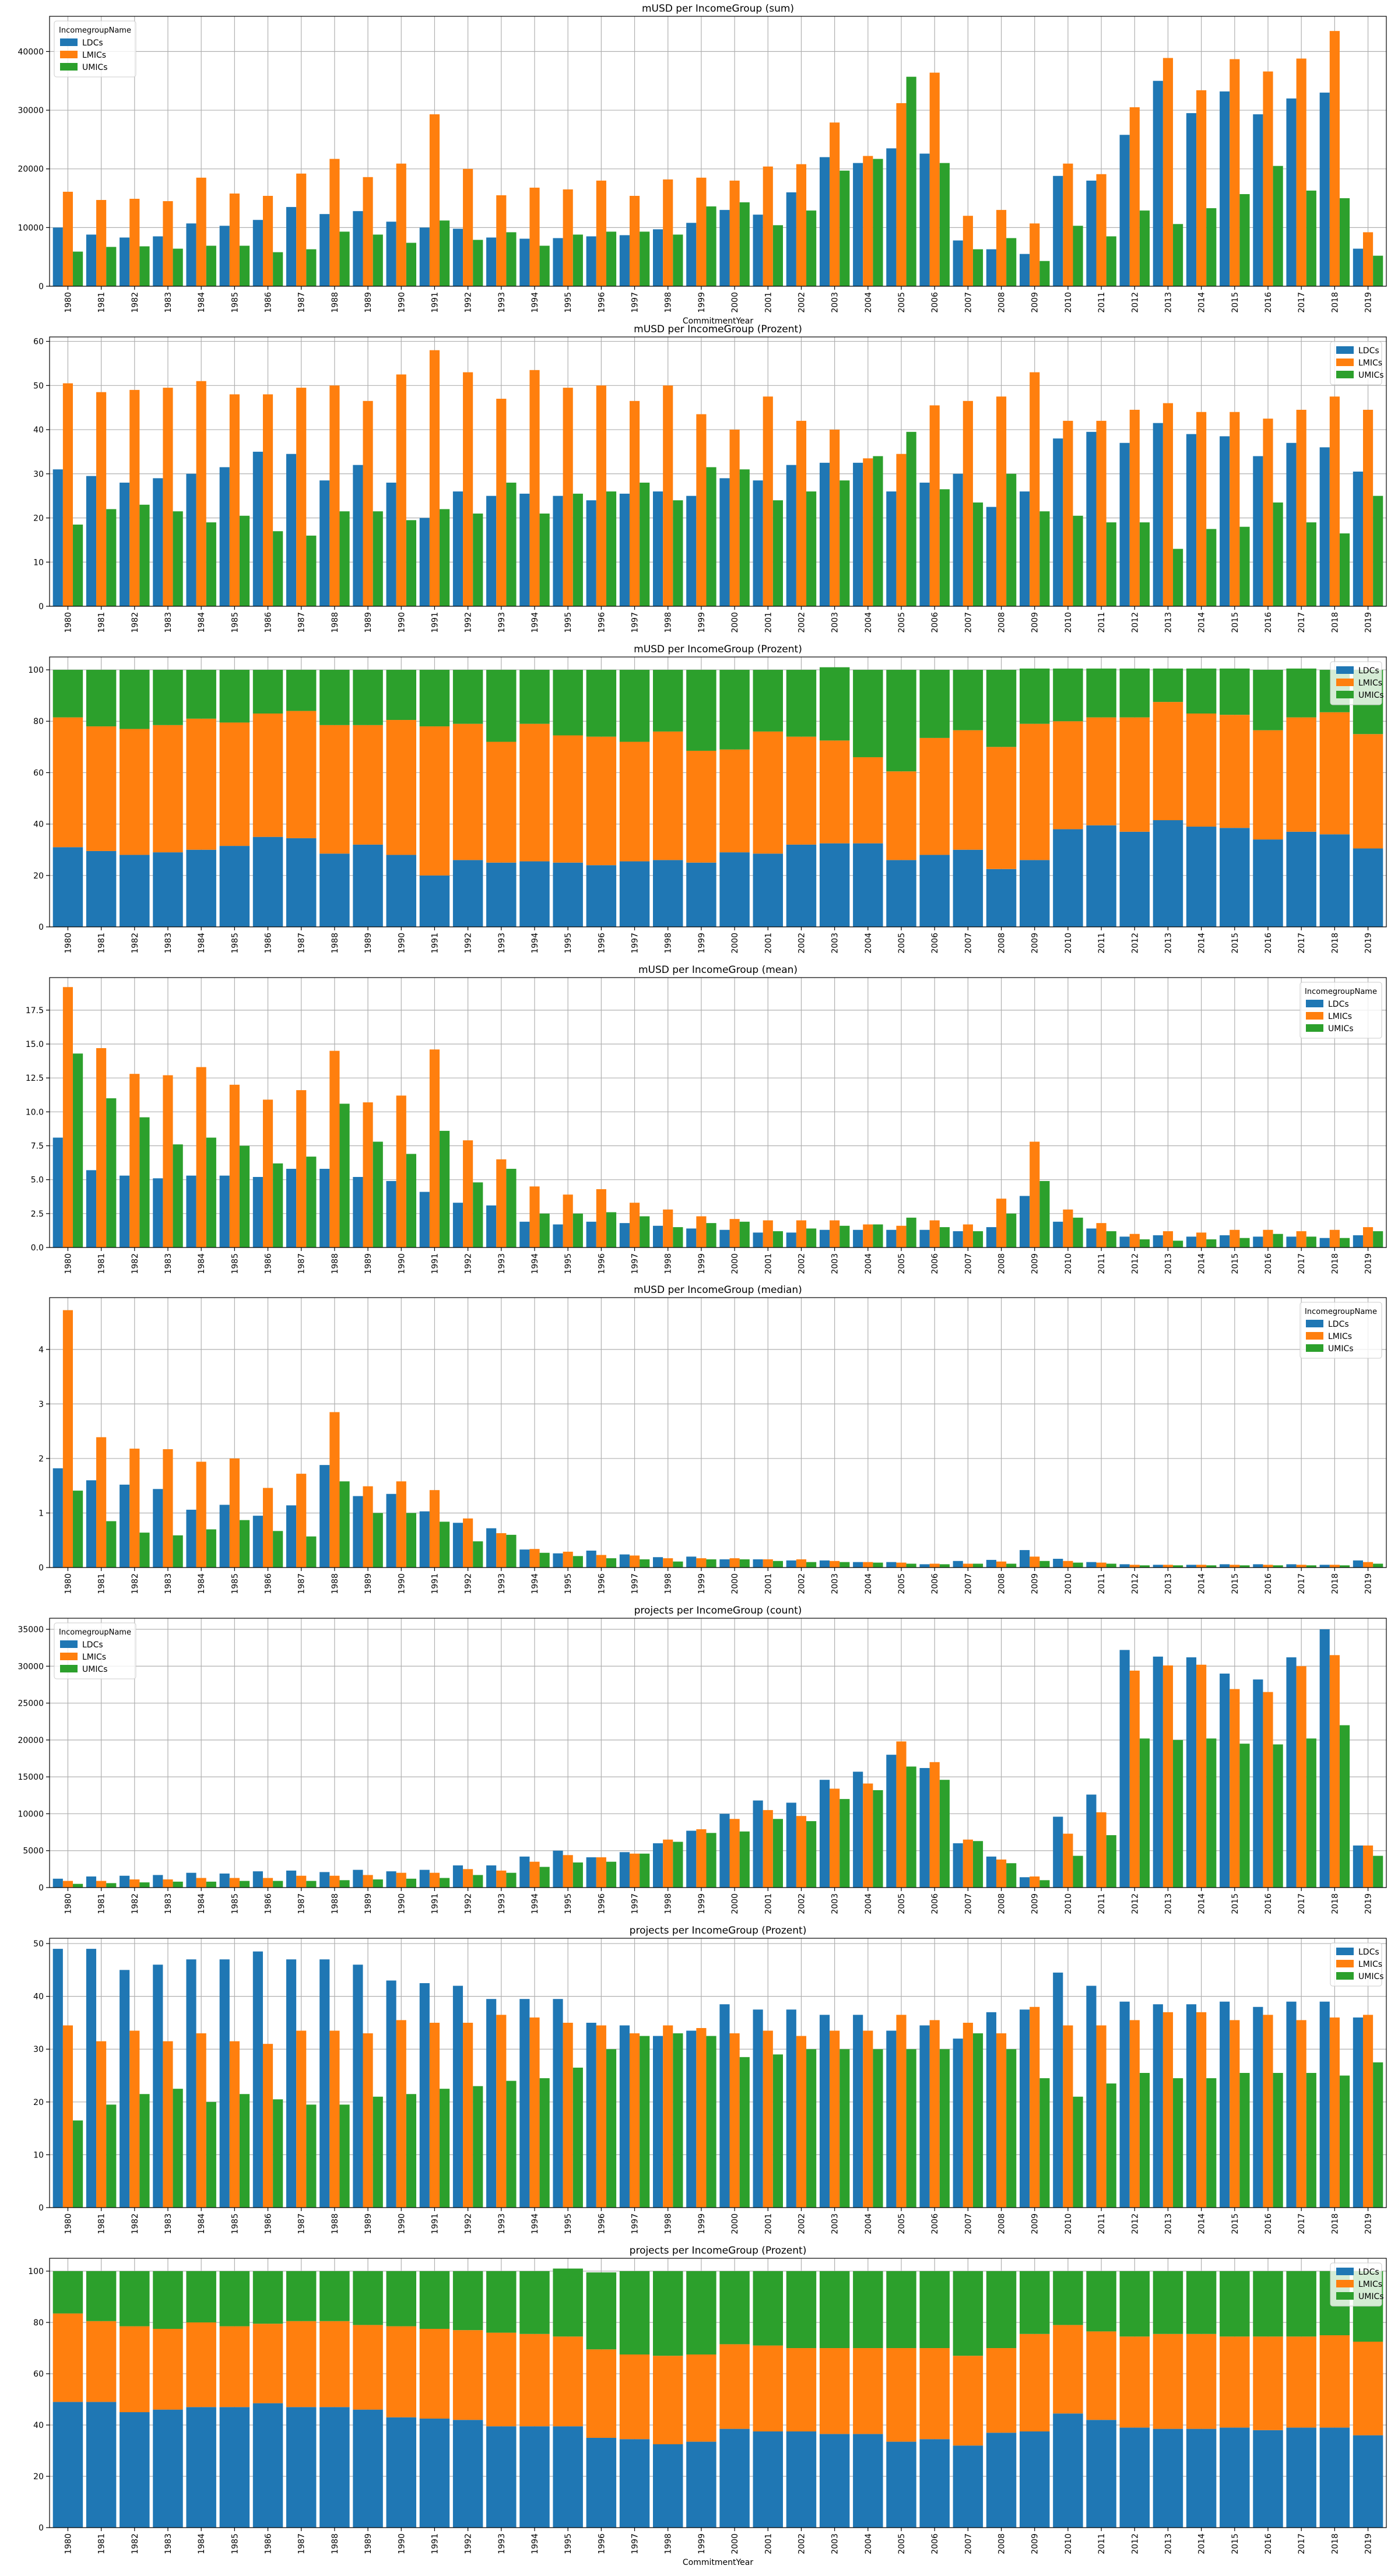 This screenshot has height=2576, width=1398. Describe the element at coordinates (1278, 226) in the screenshot. I see `bar-umics-2016` at that location.